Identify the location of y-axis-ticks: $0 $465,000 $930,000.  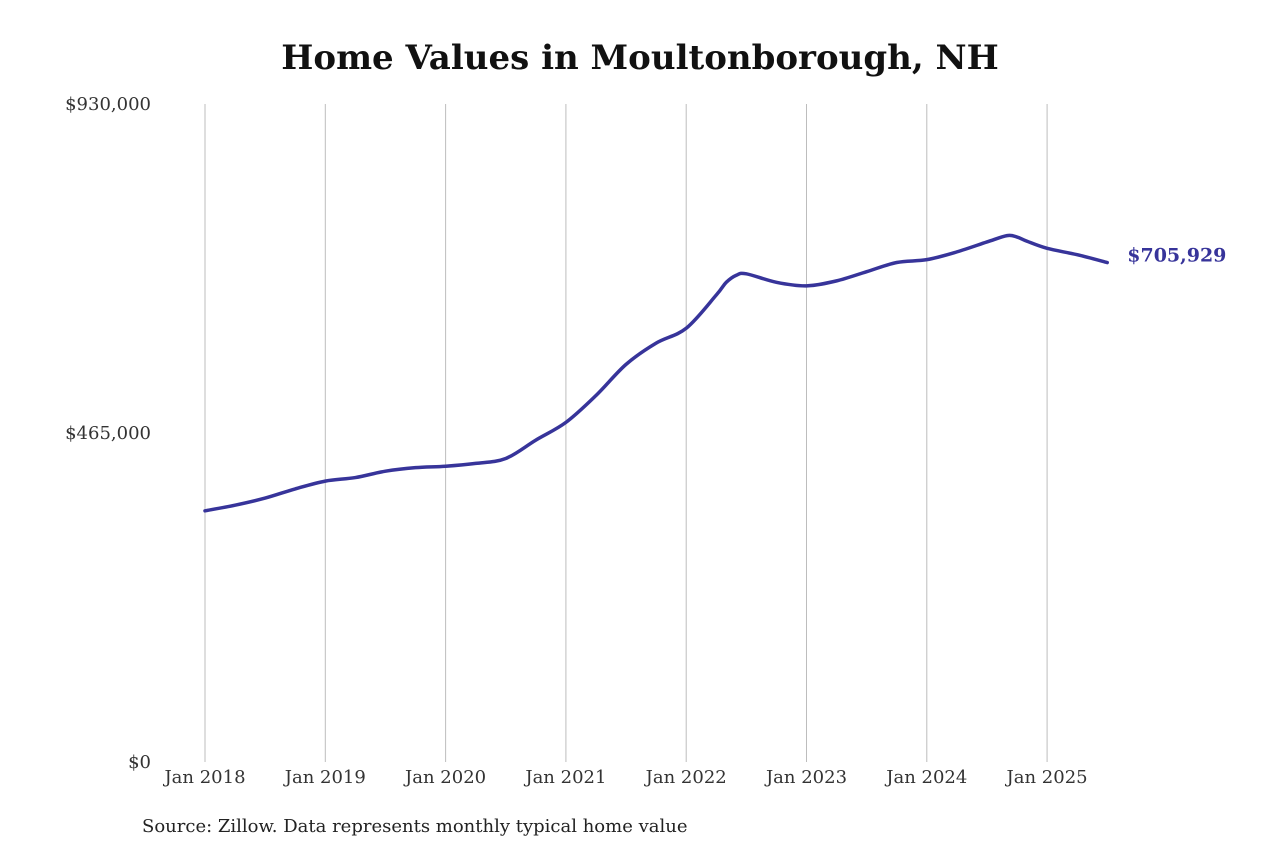
(108, 433).